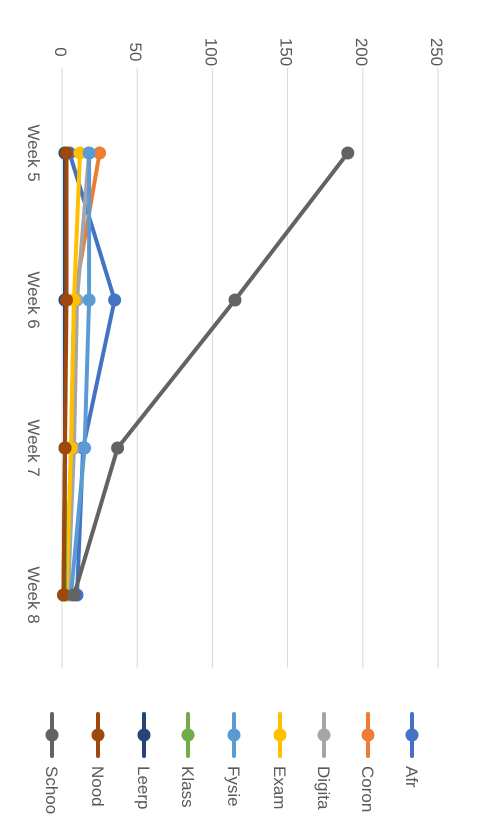 The image size is (494, 820). What do you see at coordinates (33, 152) in the screenshot?
I see `category-label: Week 5` at bounding box center [33, 152].